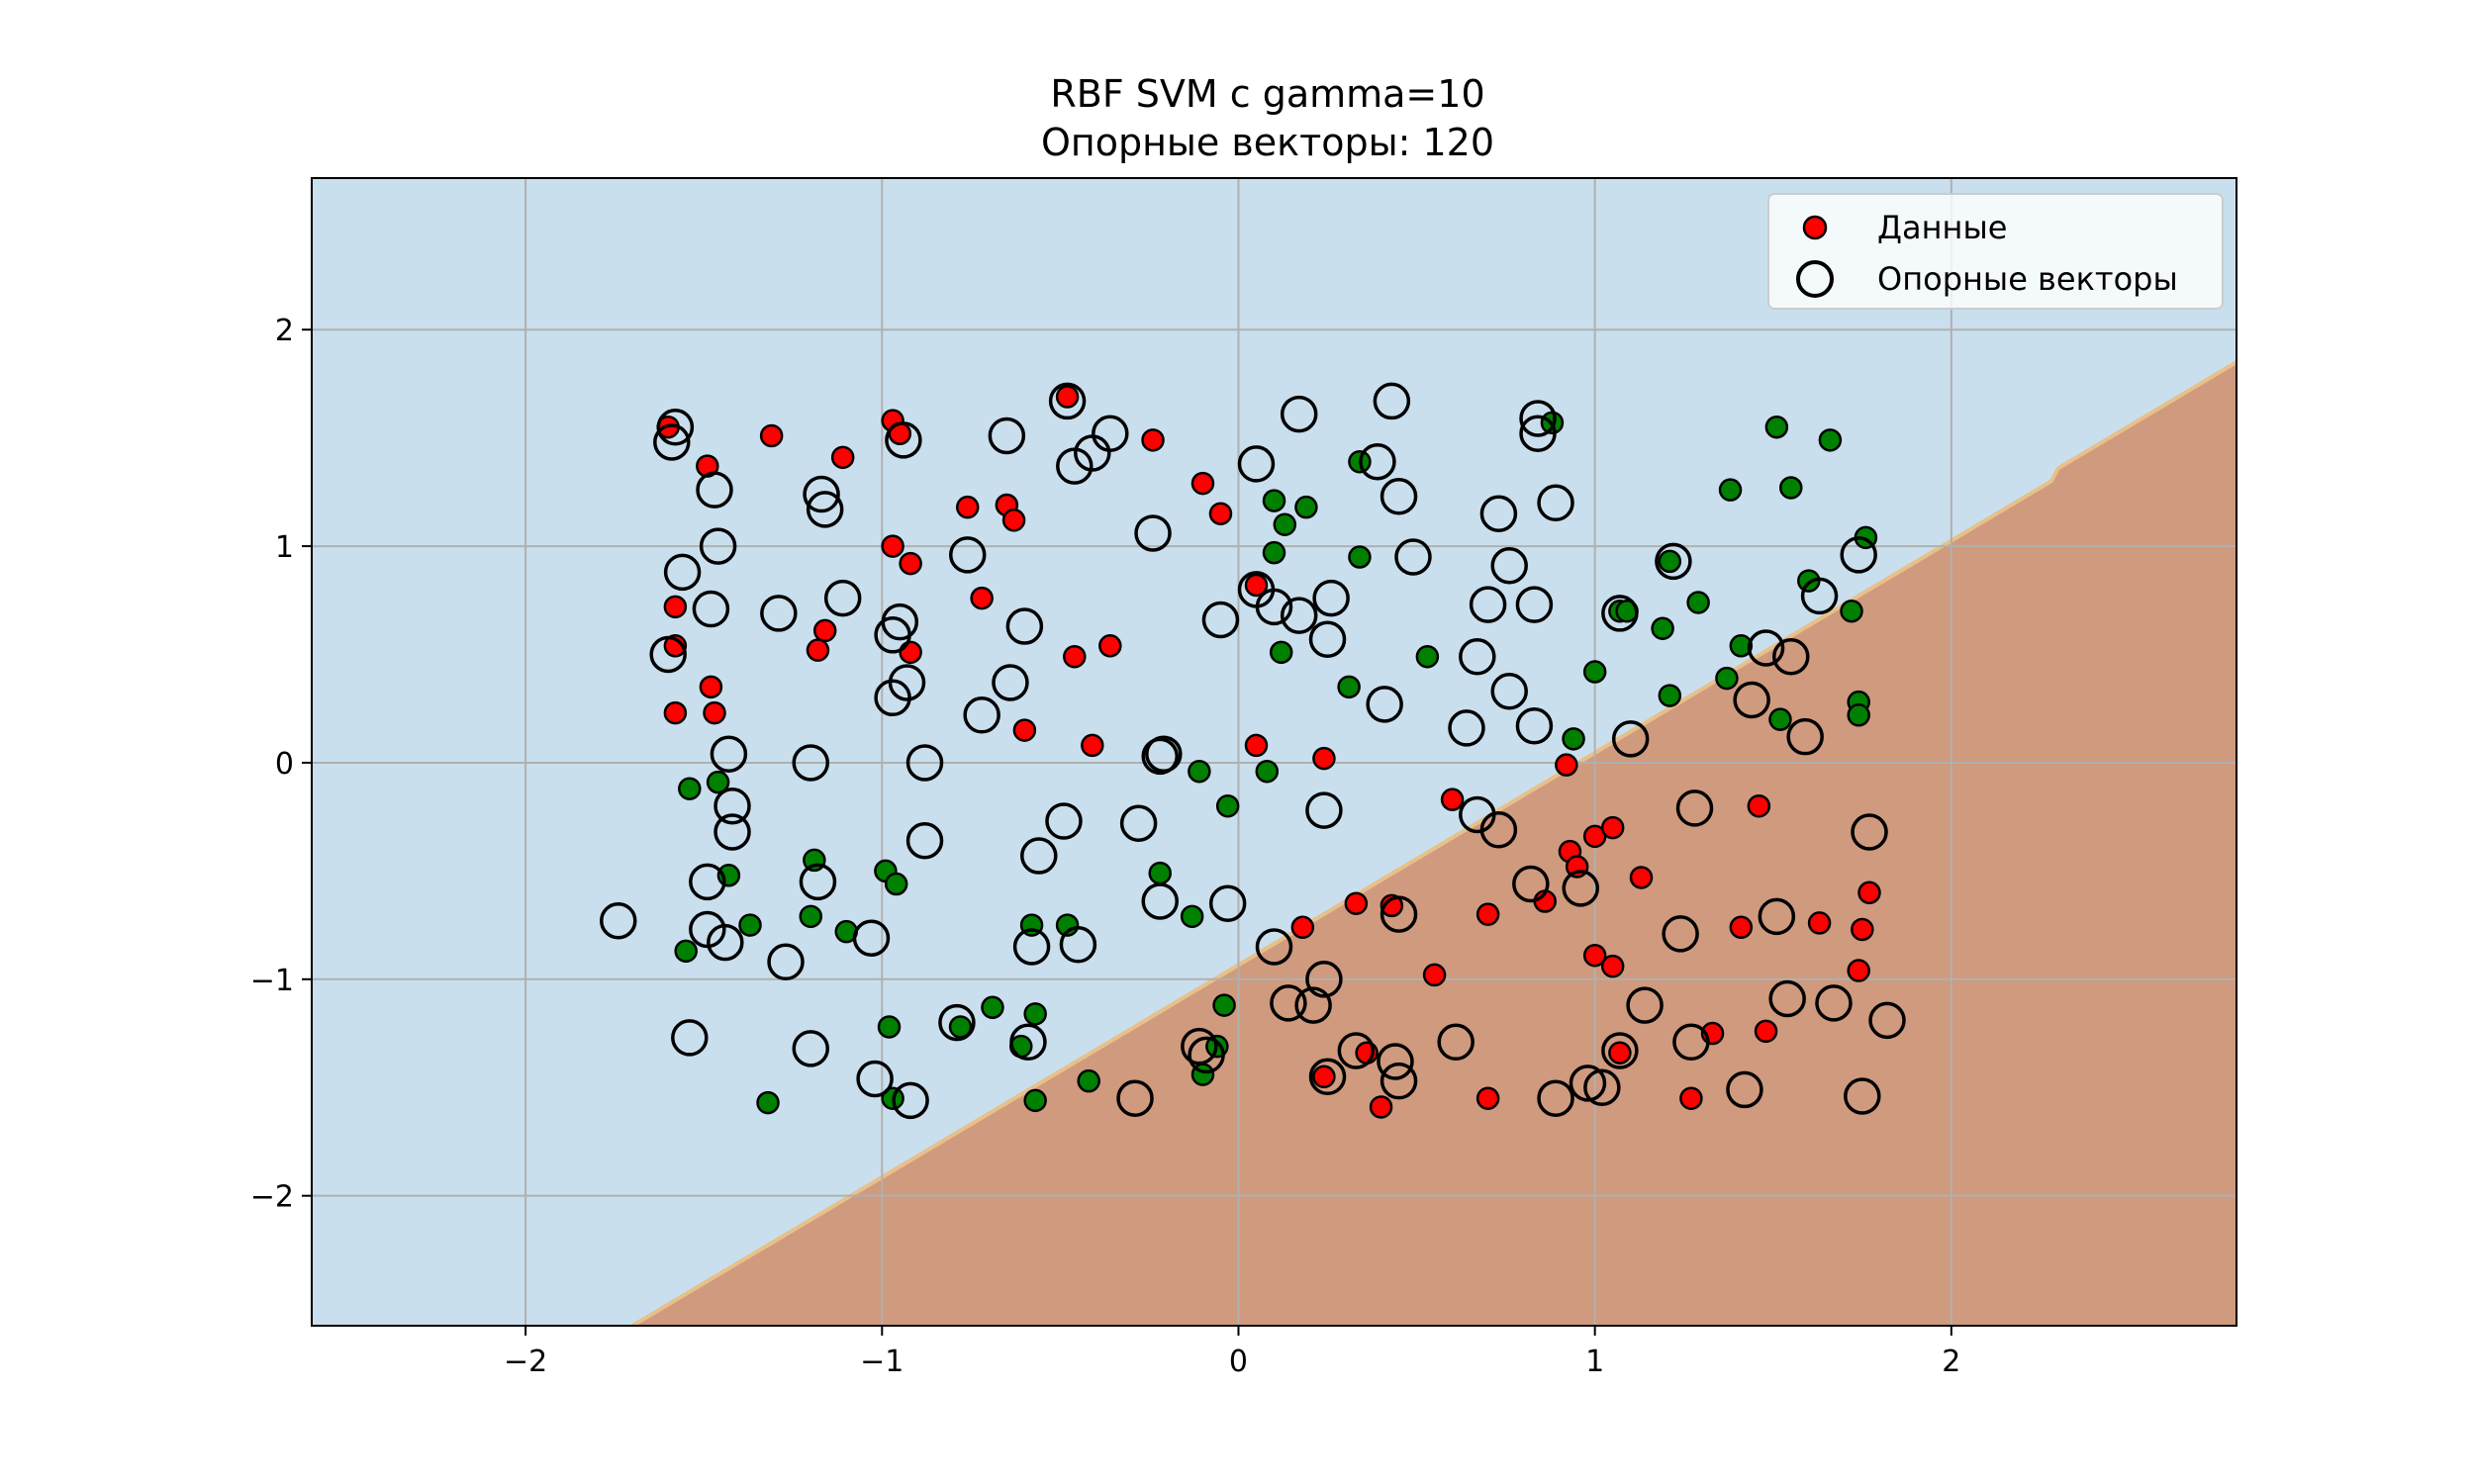  Describe the element at coordinates (1267, 94) in the screenshot. I see `chart-title: RBF SVM с gamma=10` at that location.